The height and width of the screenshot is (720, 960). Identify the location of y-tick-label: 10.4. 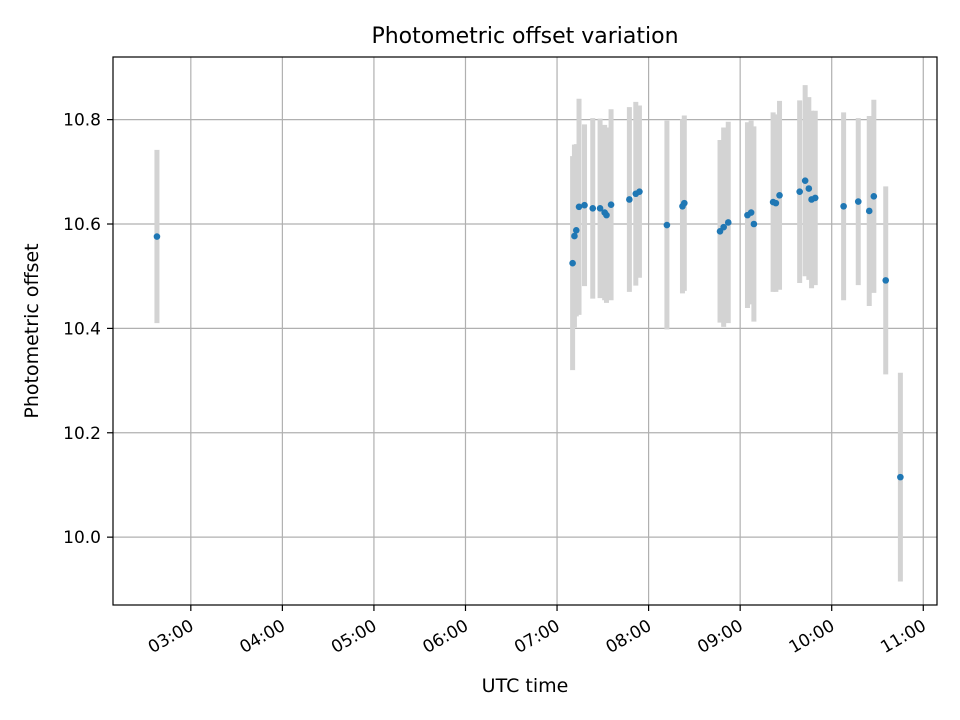
(82, 329).